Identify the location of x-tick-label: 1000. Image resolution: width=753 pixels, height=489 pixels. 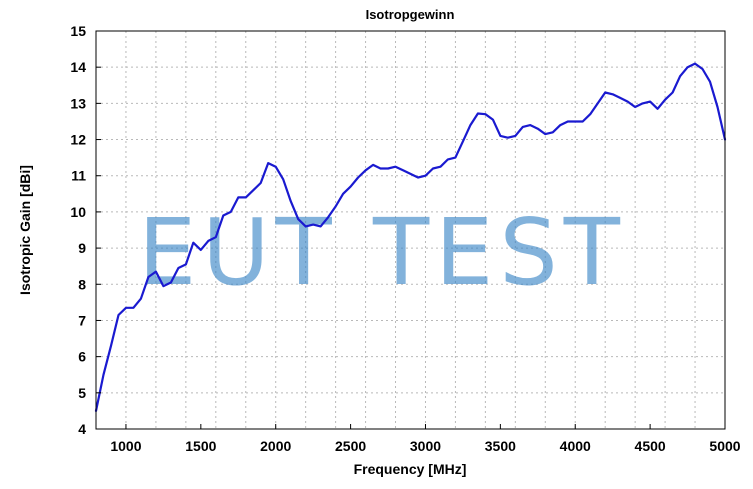
(125, 446).